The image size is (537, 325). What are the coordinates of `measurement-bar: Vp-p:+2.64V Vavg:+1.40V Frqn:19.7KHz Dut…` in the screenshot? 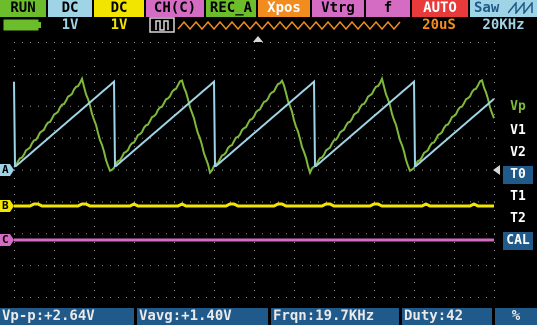 It's located at (268, 316).